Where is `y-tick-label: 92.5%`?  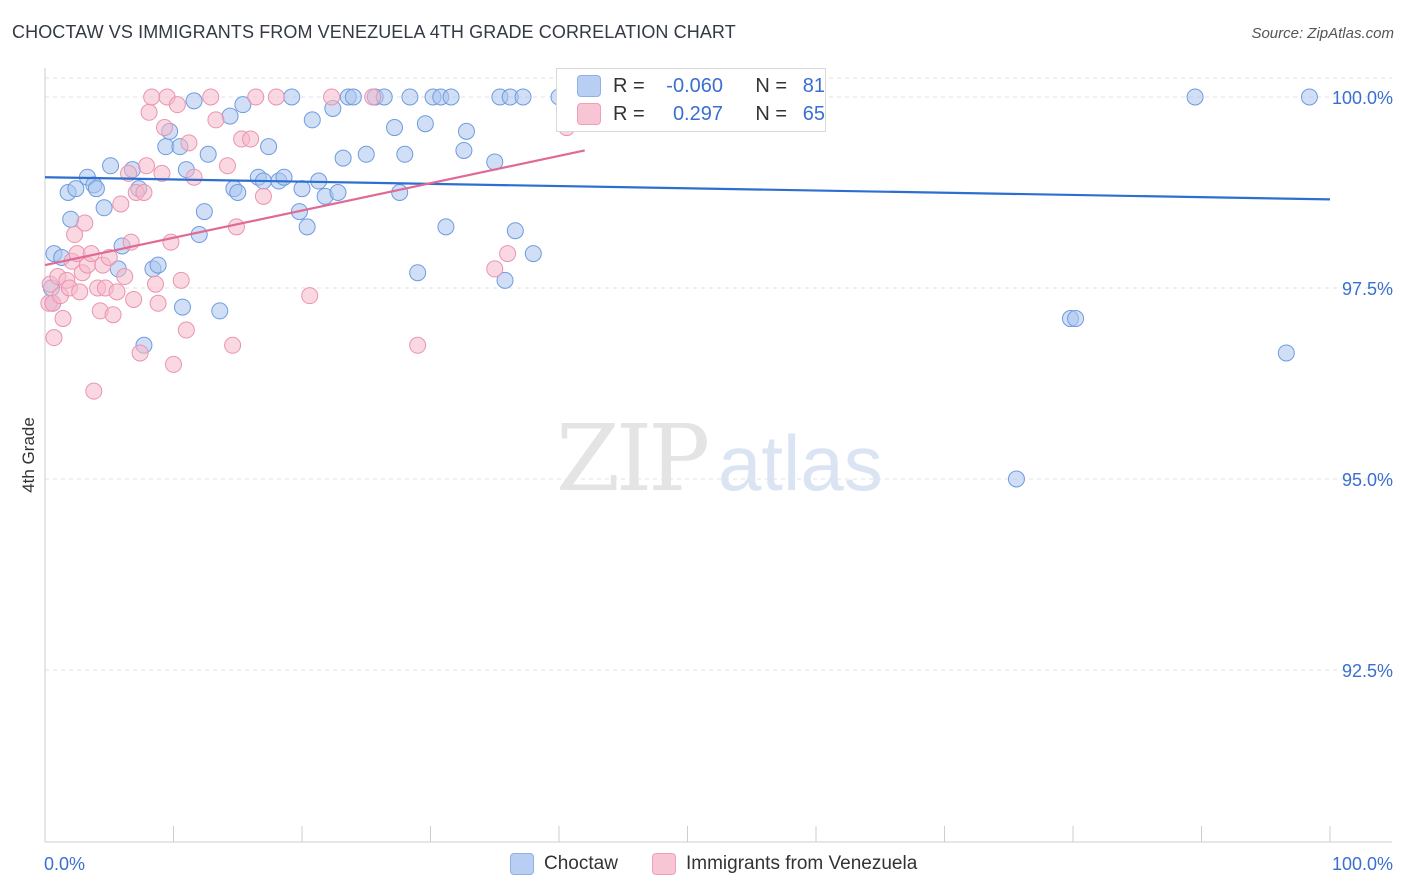 y-tick-label: 92.5% is located at coordinates (1367, 671).